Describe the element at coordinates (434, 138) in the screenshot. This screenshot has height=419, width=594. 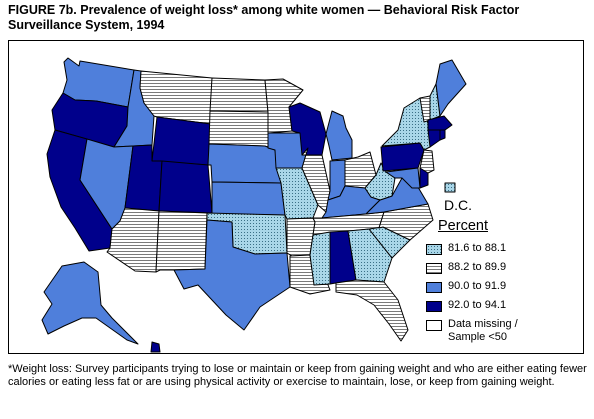
I see `state-CT` at that location.